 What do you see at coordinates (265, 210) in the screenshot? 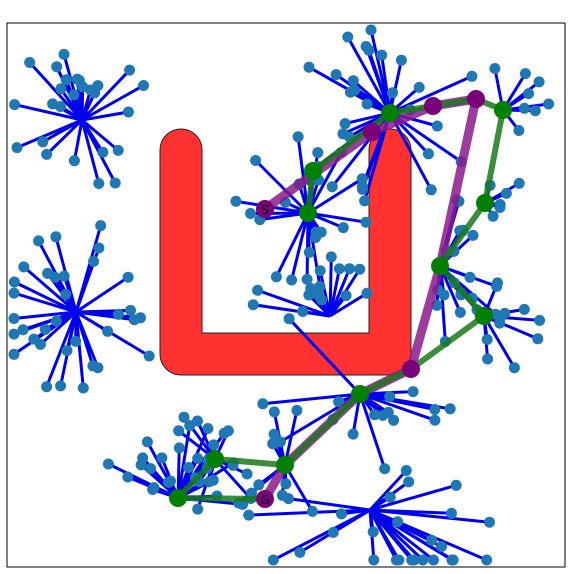
I see `start-label: S` at bounding box center [265, 210].